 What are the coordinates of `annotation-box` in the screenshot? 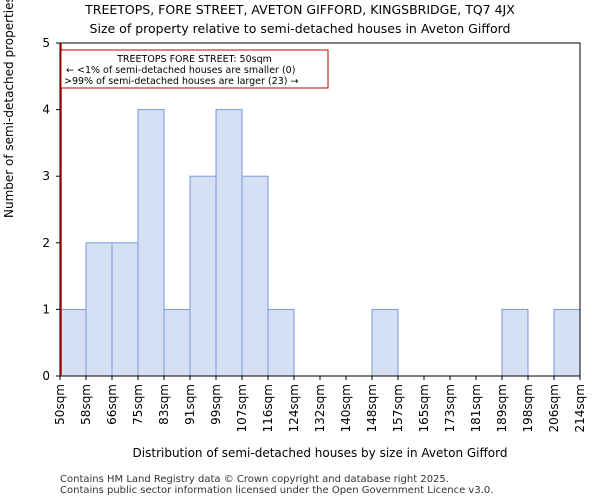 It's located at (194, 69).